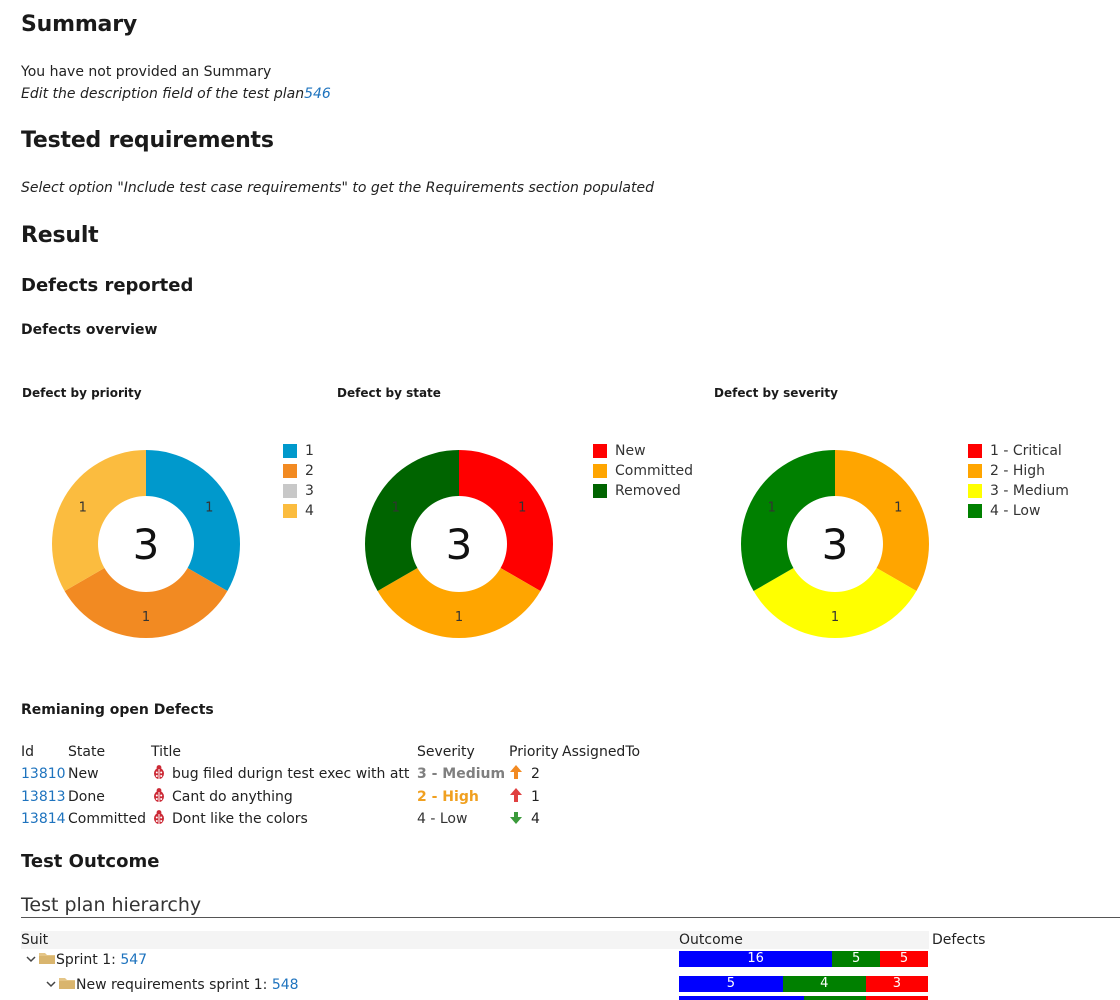 This screenshot has height=1000, width=1120. Describe the element at coordinates (291, 774) in the screenshot. I see `defect-title: bug filed durign test exec with att` at that location.